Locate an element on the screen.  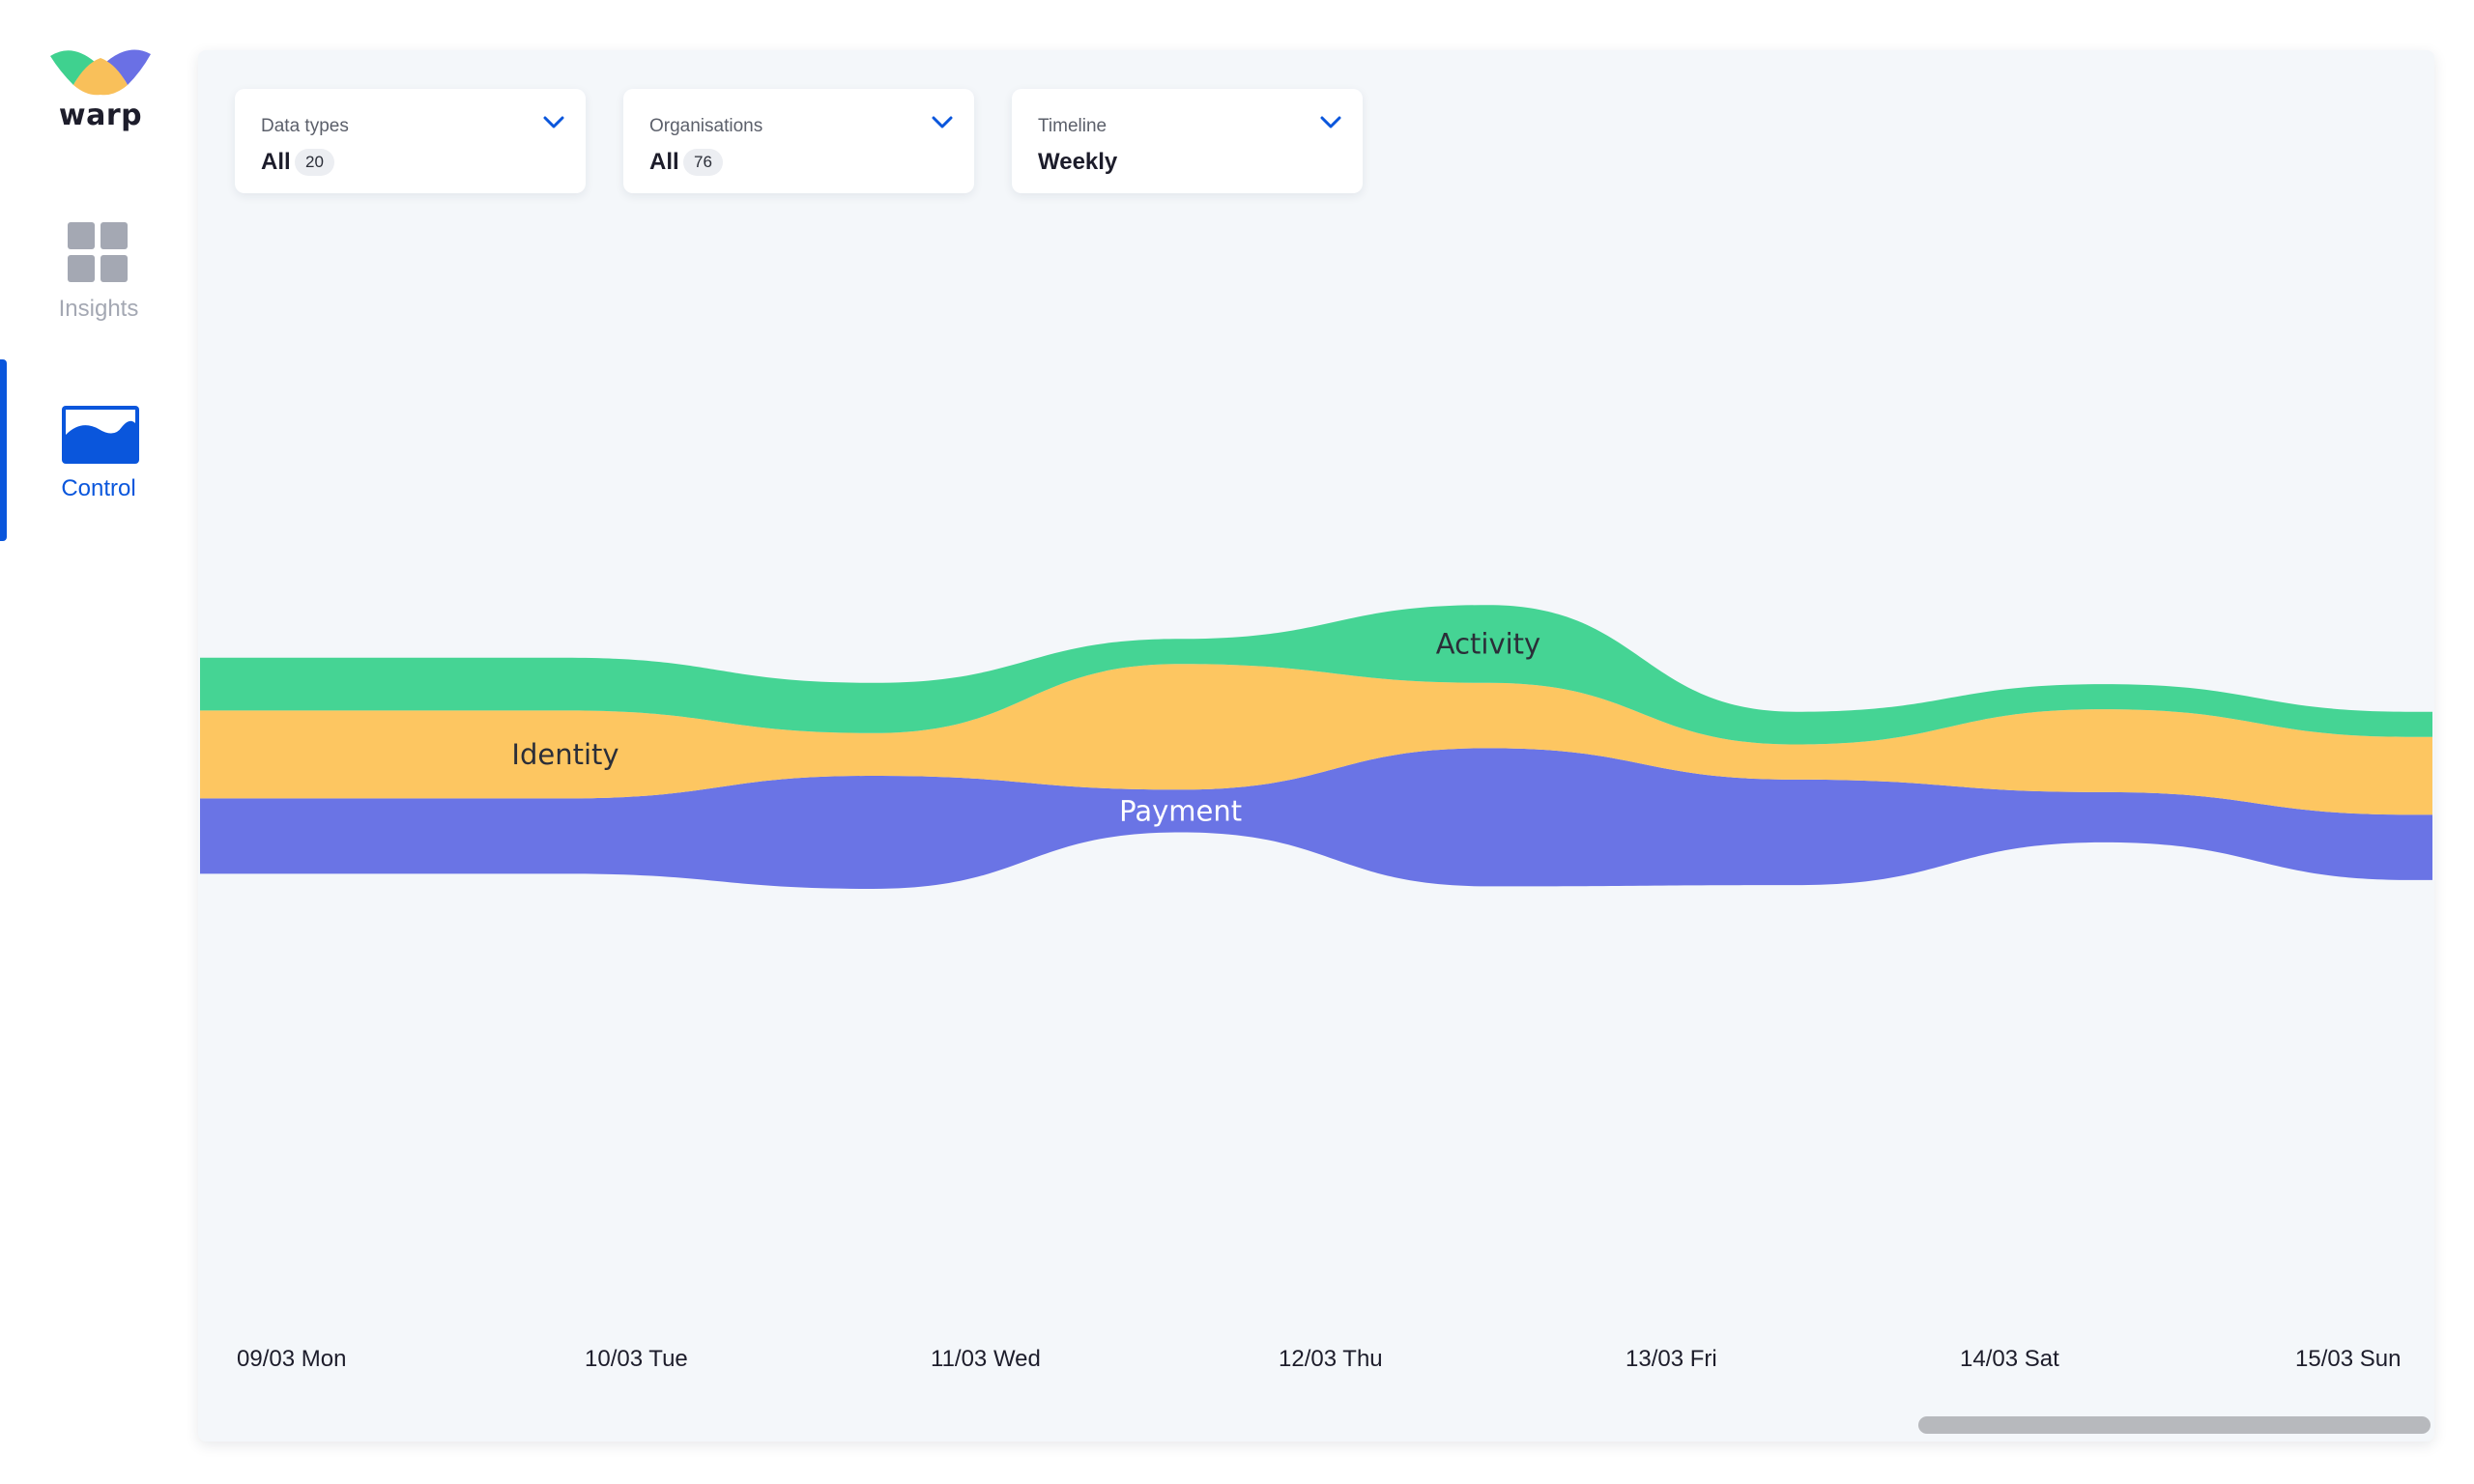
timeline-filter: Timeline Weekly is located at coordinates (1187, 141).